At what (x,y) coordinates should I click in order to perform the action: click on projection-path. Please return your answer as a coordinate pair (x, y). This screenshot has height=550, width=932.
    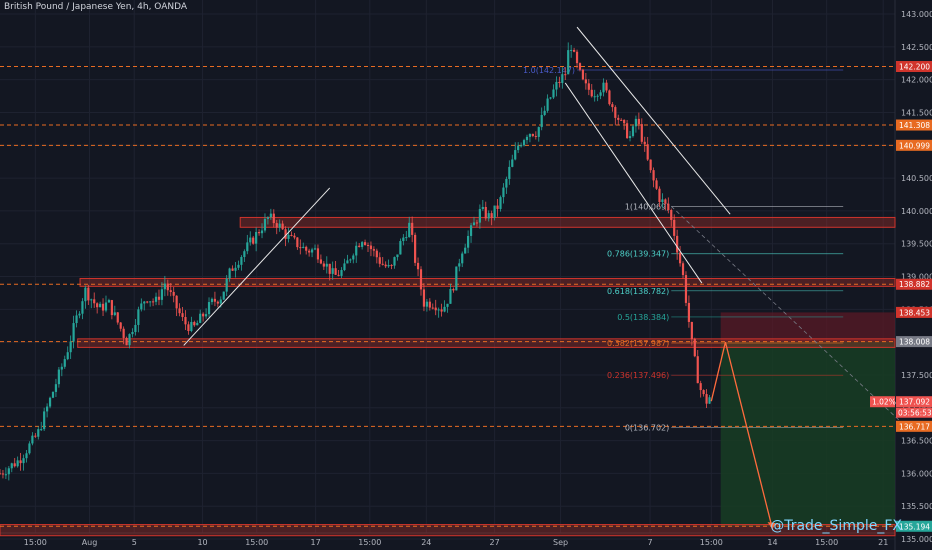
    Looking at the image, I should click on (742, 435).